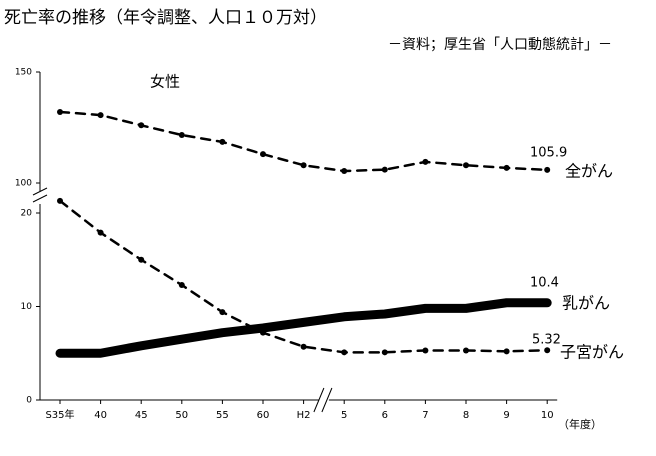 Image resolution: width=656 pixels, height=456 pixels. I want to click on value-label: 105.9, so click(548, 153).